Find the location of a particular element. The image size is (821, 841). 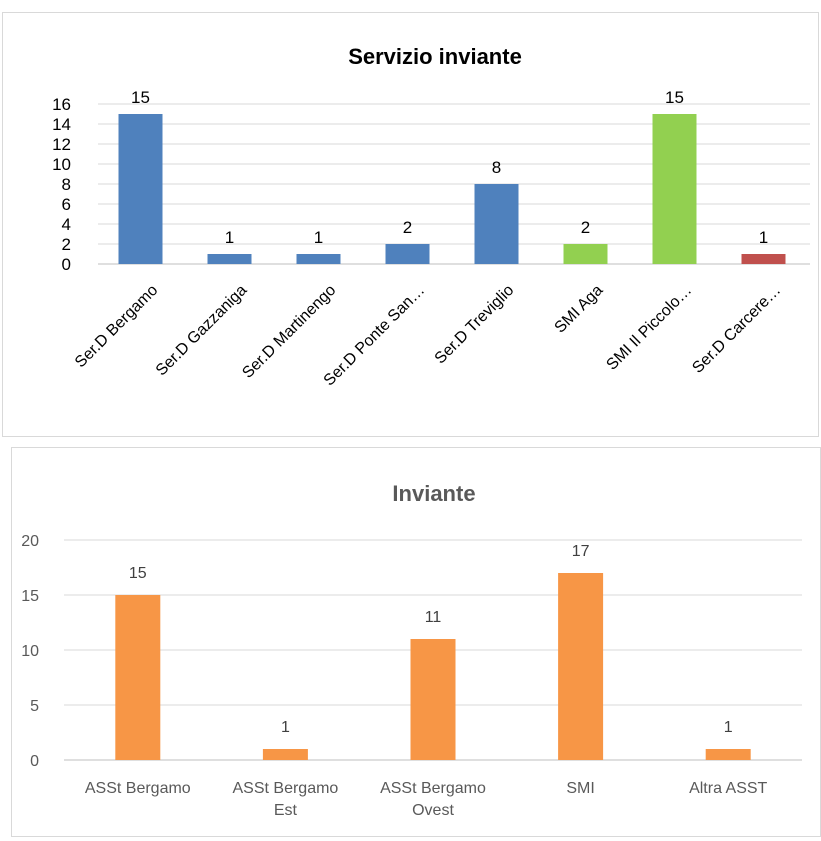

y-tick-label: 4 is located at coordinates (66, 224).